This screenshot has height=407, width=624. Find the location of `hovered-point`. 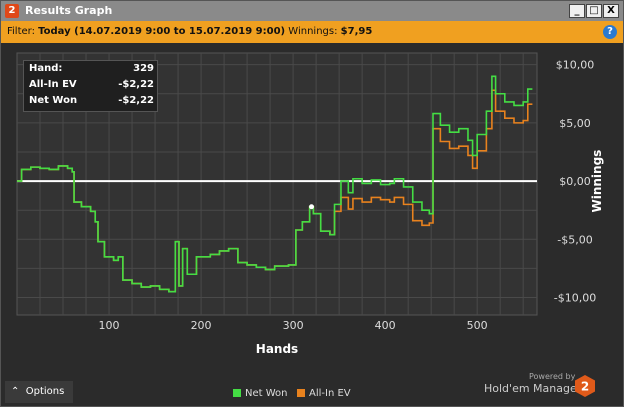

hovered-point is located at coordinates (312, 207).